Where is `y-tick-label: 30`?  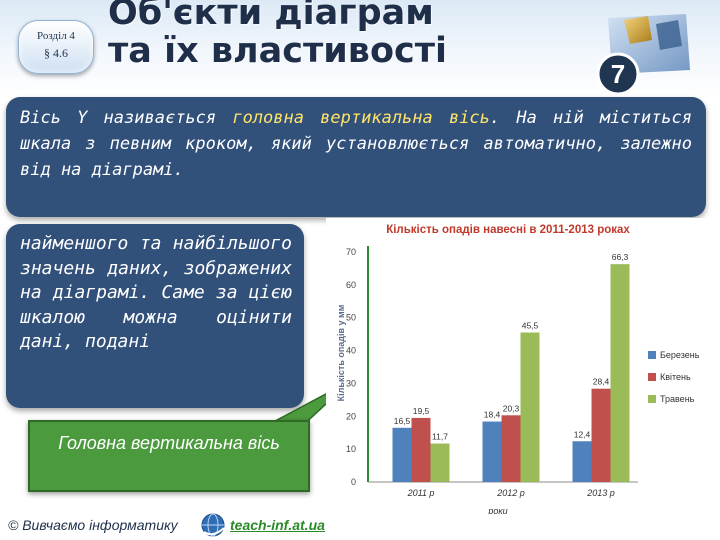 y-tick-label: 30 is located at coordinates (351, 383).